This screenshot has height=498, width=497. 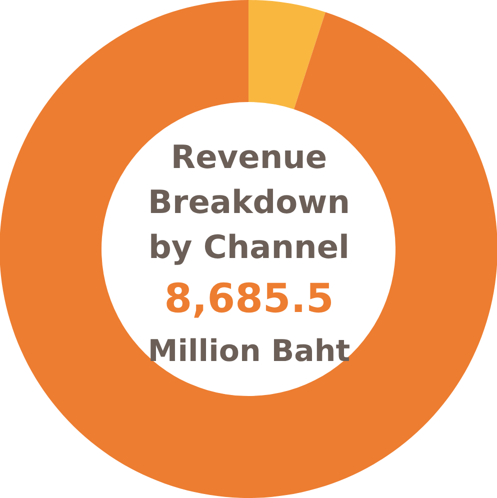 I want to click on text: Million Baht, so click(x=249, y=351).